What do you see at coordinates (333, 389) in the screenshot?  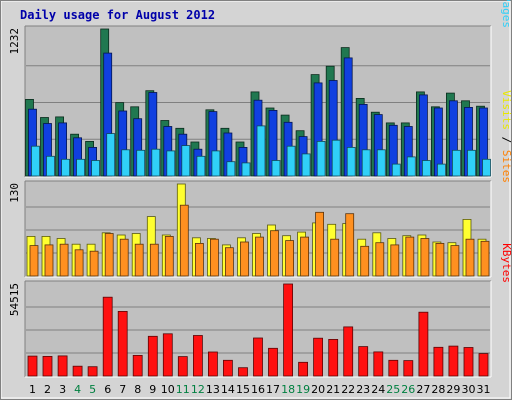 I see `x-tick-label-day-21: 21` at bounding box center [333, 389].